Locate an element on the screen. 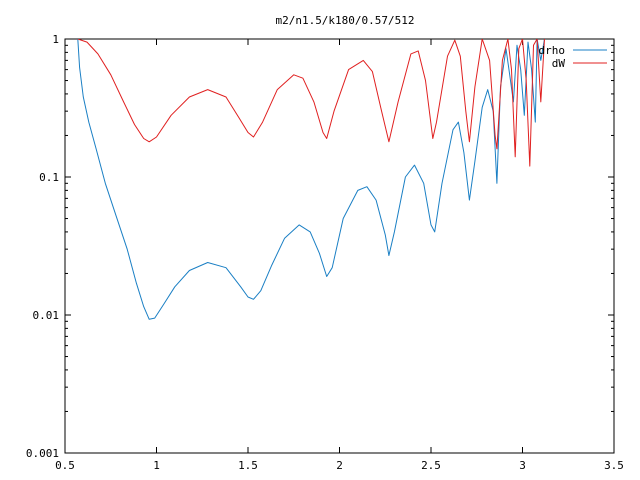 This screenshot has width=640, height=480. x-tick-label: 1 is located at coordinates (156, 465).